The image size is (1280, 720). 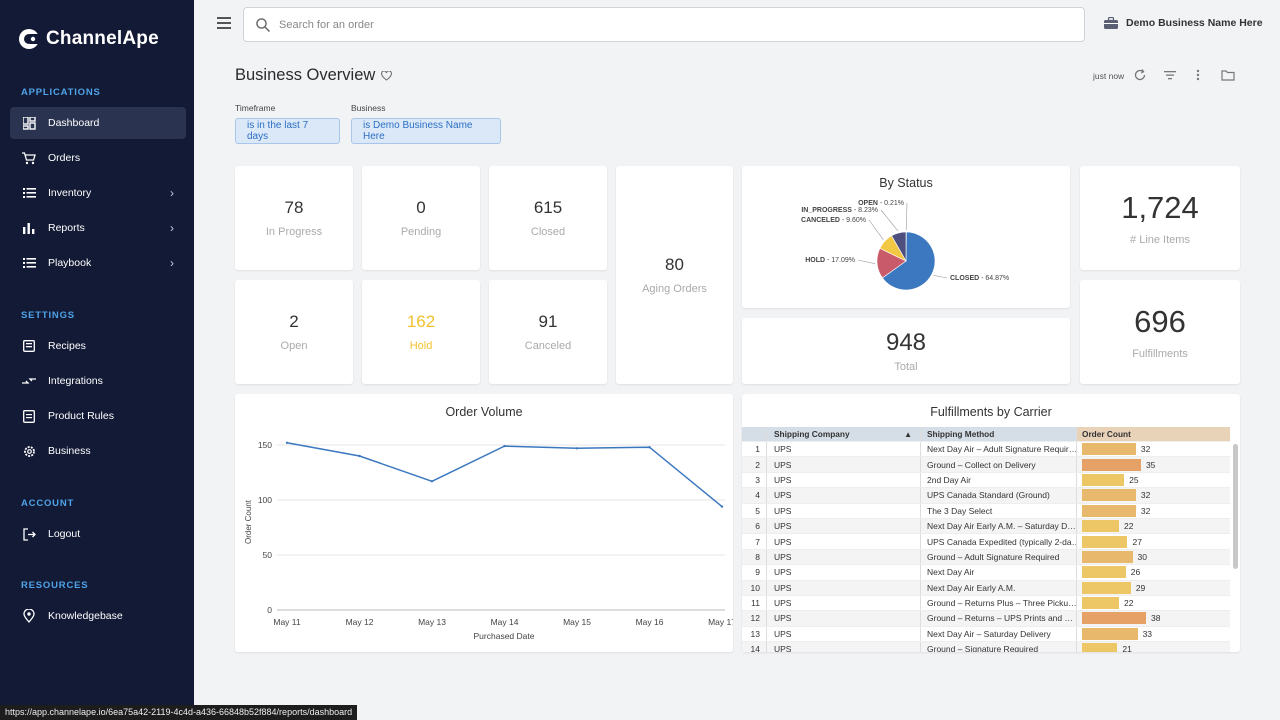 What do you see at coordinates (98, 451) in the screenshot?
I see `sidebar-item-business: Business` at bounding box center [98, 451].